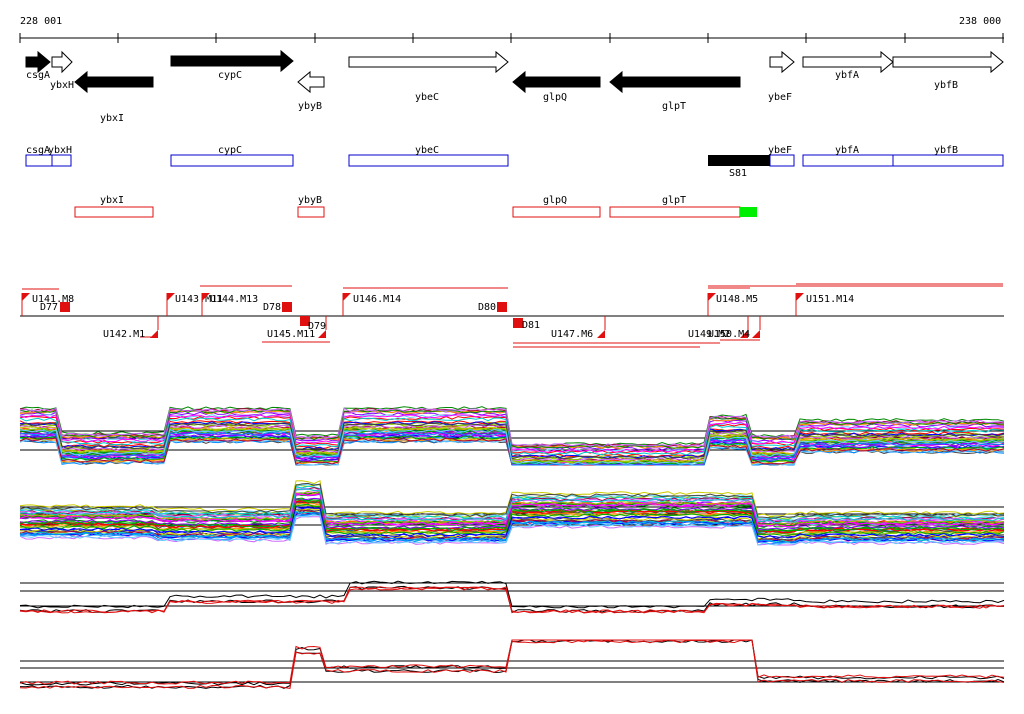 The width and height of the screenshot is (1024, 714). Describe the element at coordinates (674, 200) in the screenshot. I see `reverse-box-label-glpT: glpT` at that location.